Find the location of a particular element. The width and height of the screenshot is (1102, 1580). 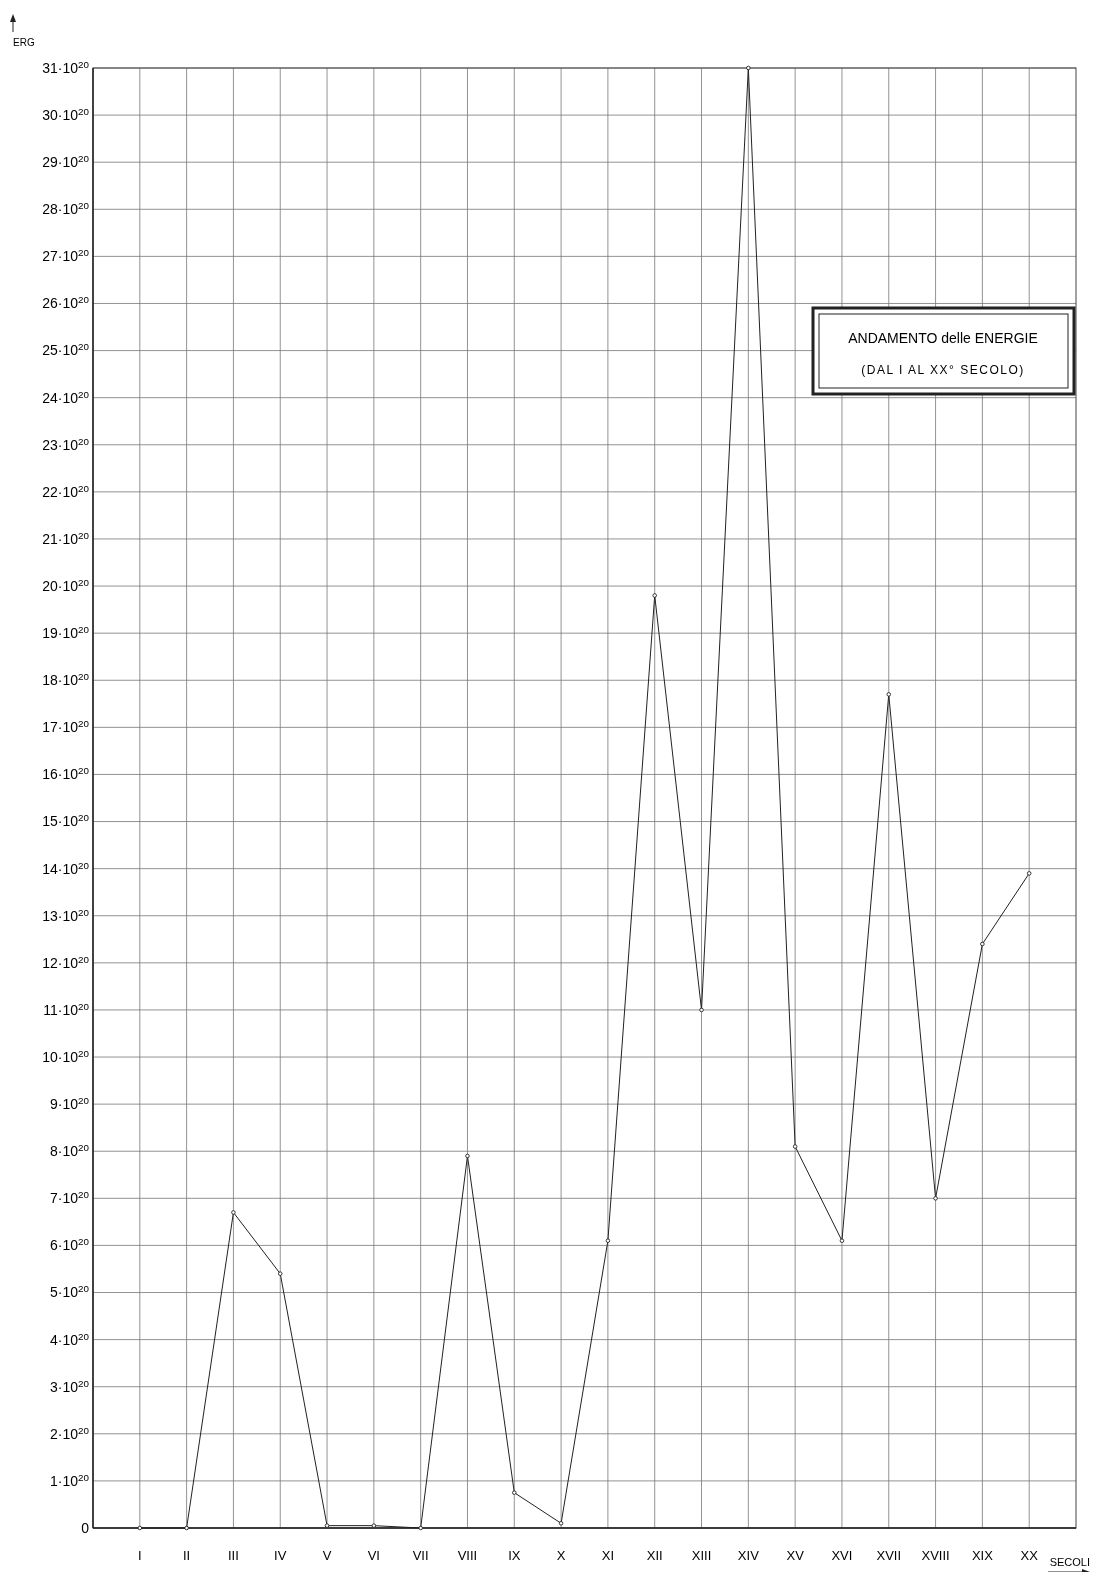

y-tick-label: 20·10$^{20}$ is located at coordinates (66, 585).